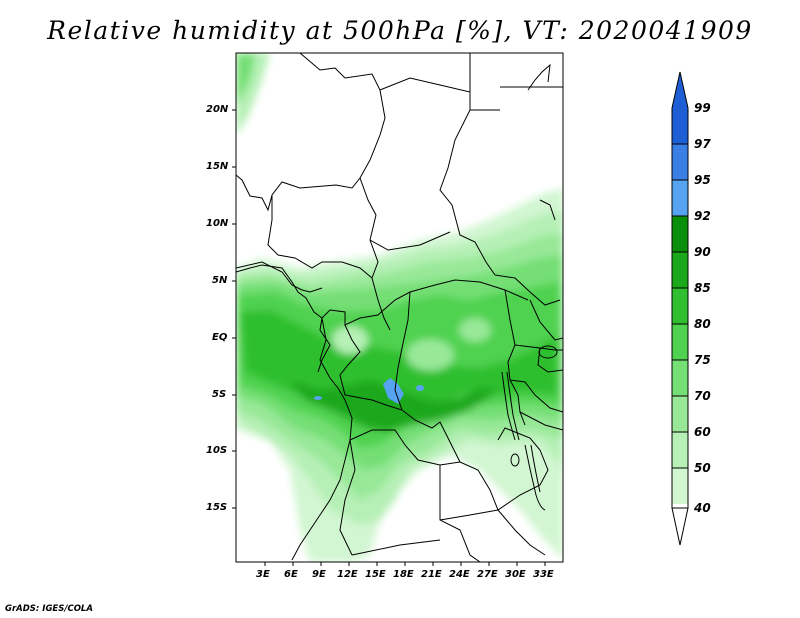  What do you see at coordinates (702, 396) in the screenshot?
I see `colorbar-label: 70` at bounding box center [702, 396].